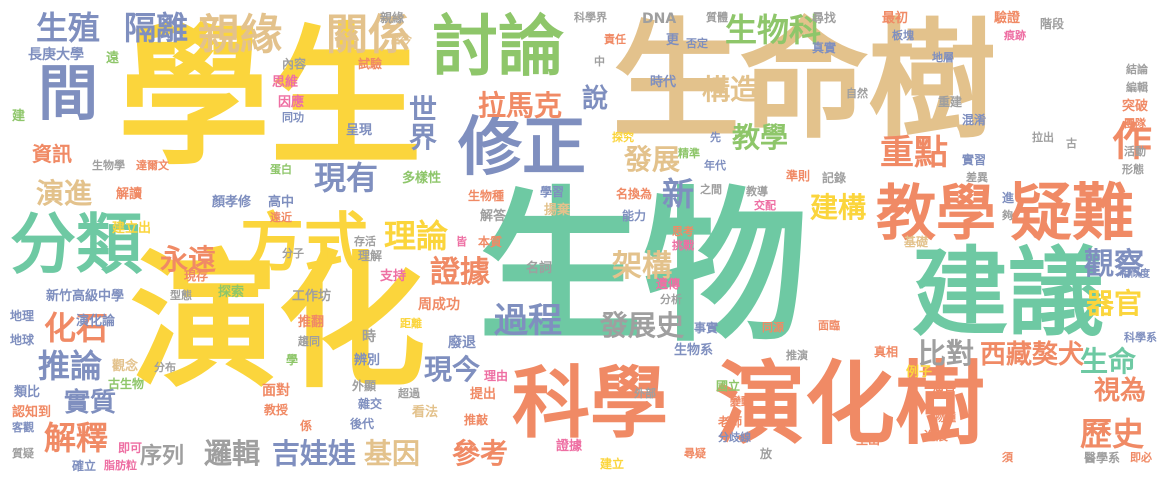 The width and height of the screenshot is (1175, 482). Describe the element at coordinates (1052, 24) in the screenshot. I see `word: 階段` at that location.